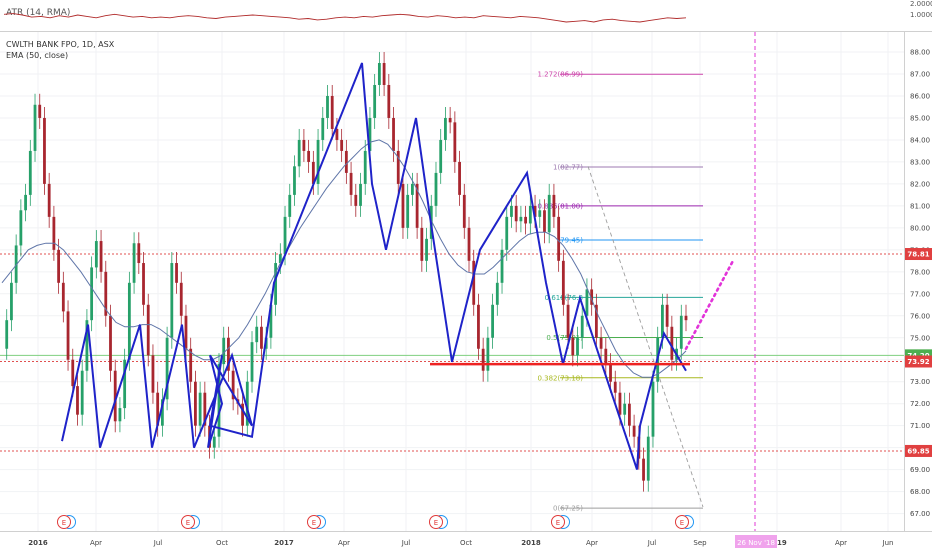 This screenshot has width=932, height=550. Describe the element at coordinates (921, 15) in the screenshot. I see `atr-tick-2: 1.0000` at that location.